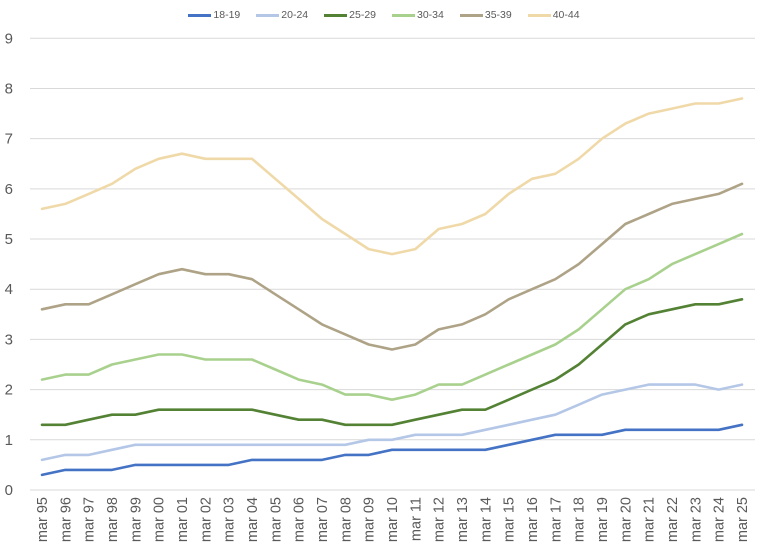  What do you see at coordinates (463, 519) in the screenshot?
I see `x-tick-label: mar 13` at bounding box center [463, 519].